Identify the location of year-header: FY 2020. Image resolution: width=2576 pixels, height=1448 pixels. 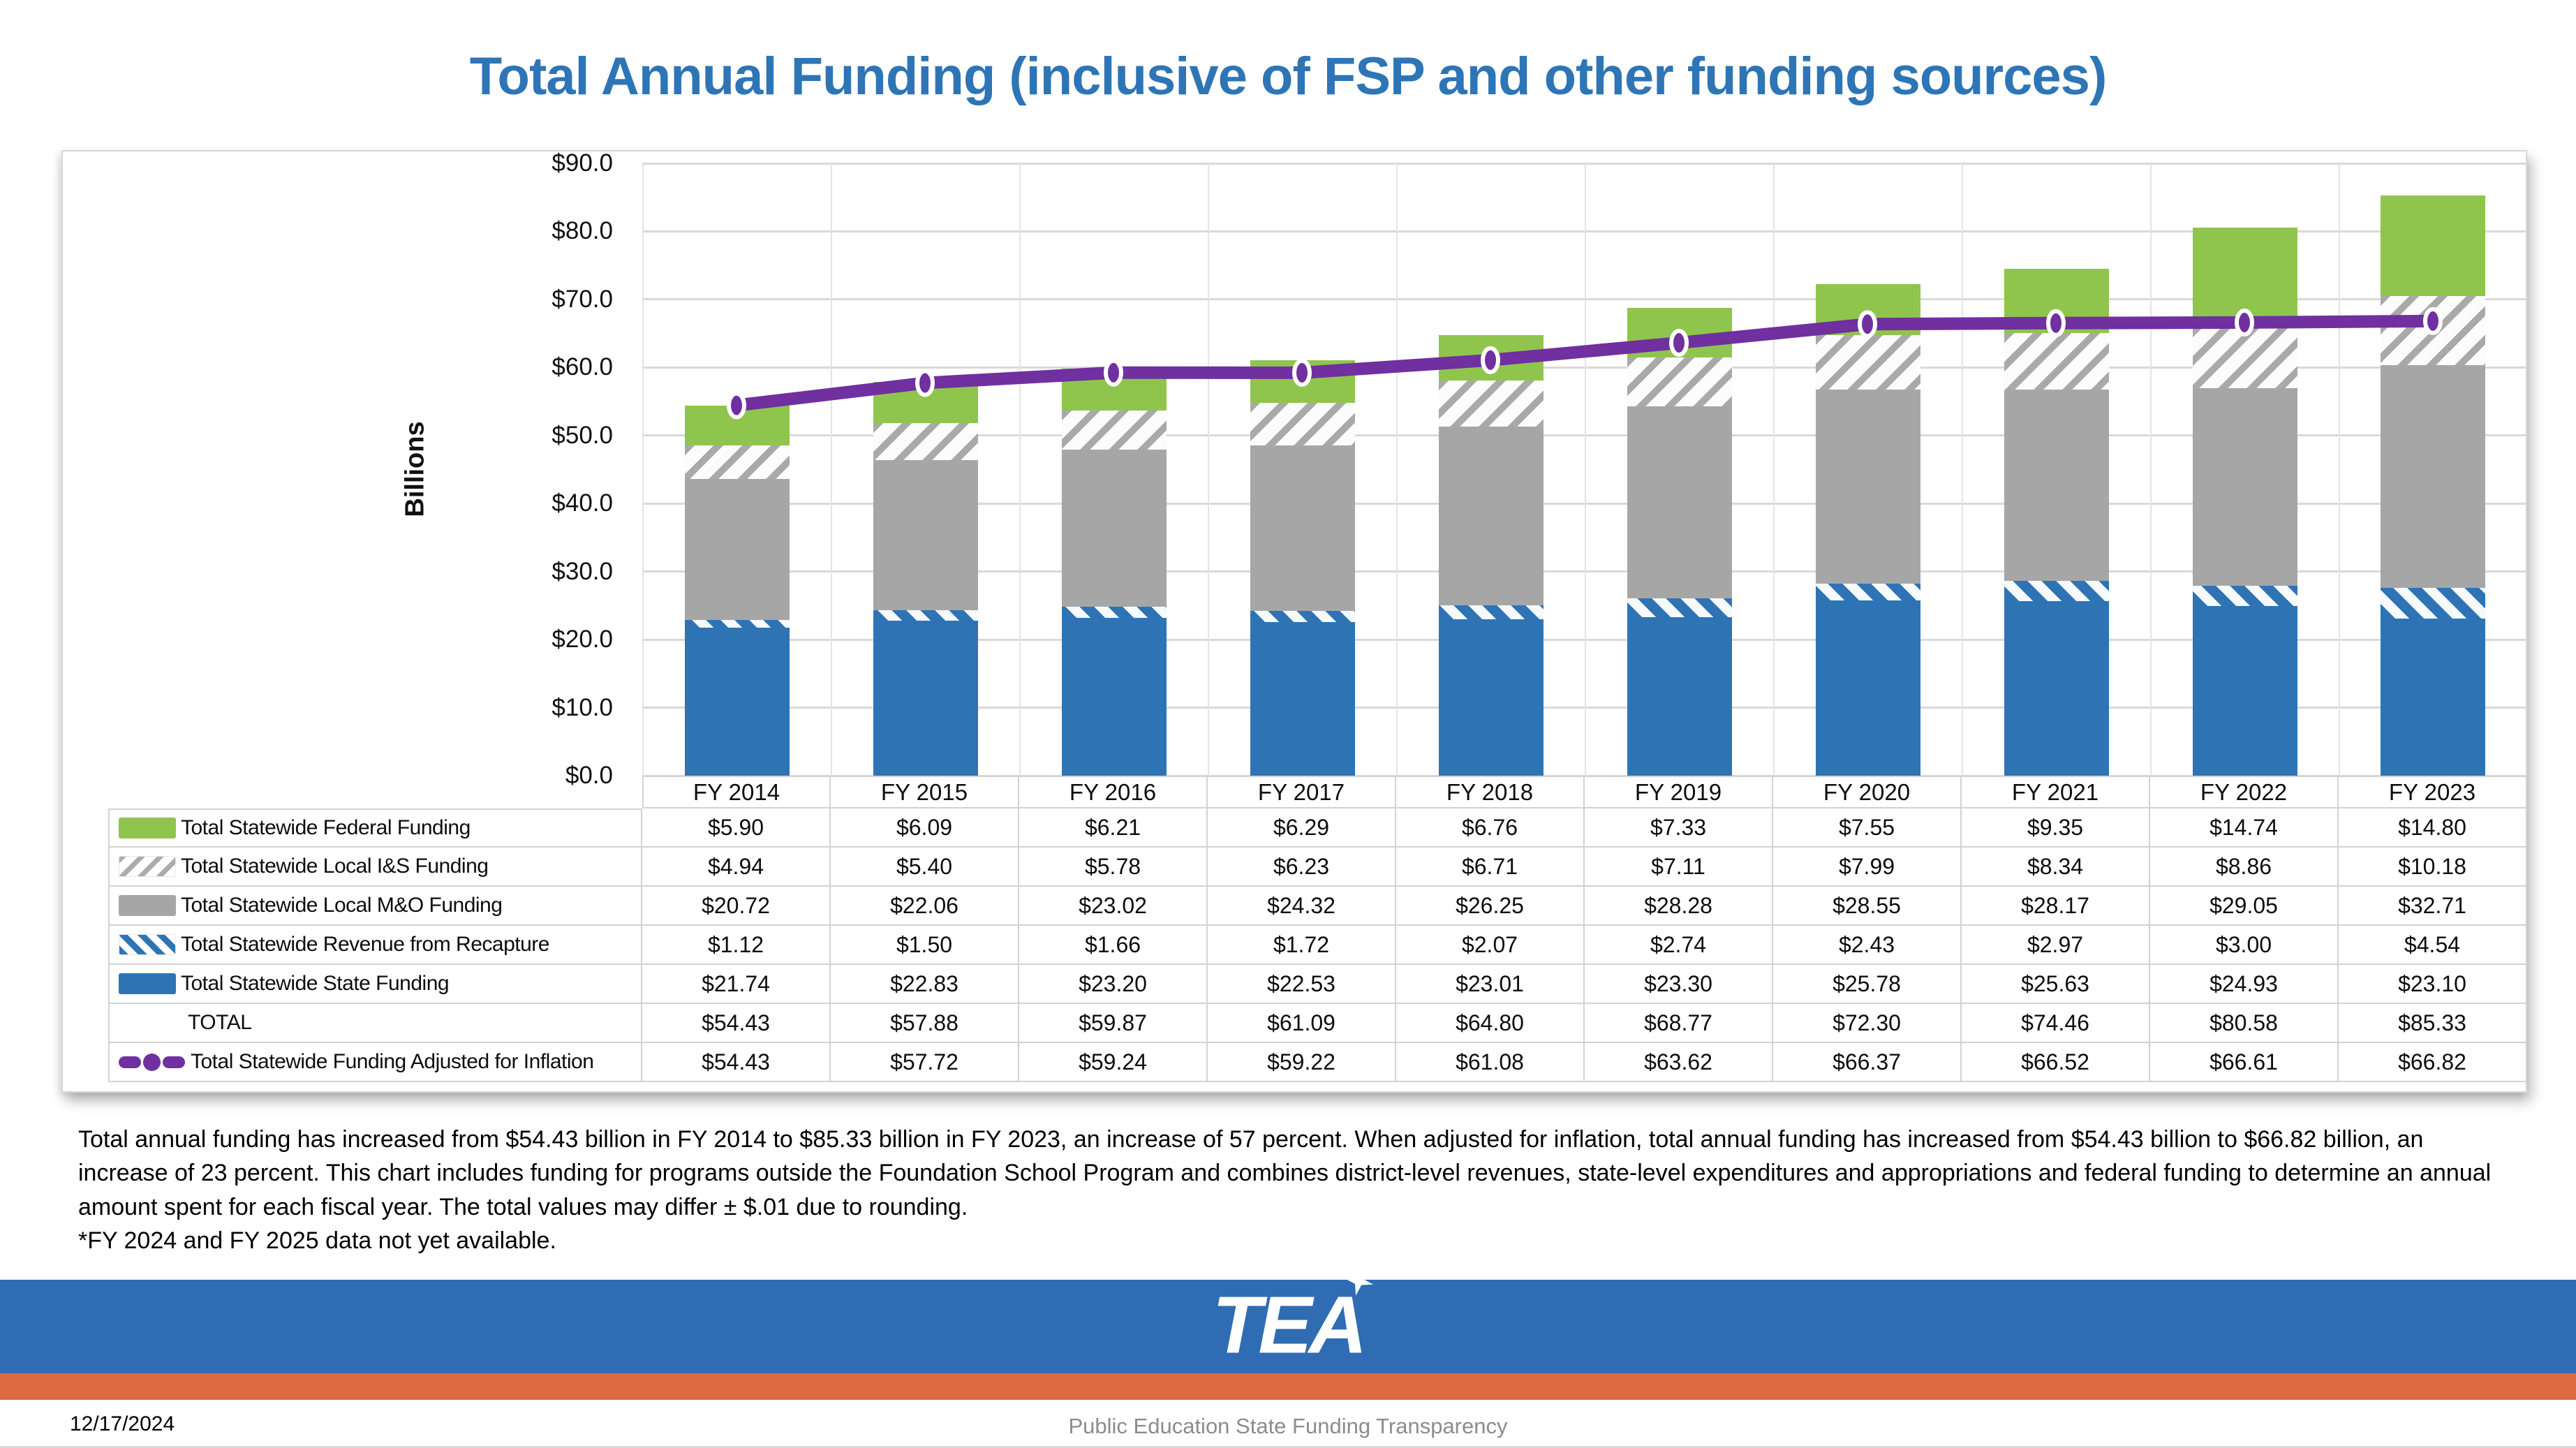
(1867, 792).